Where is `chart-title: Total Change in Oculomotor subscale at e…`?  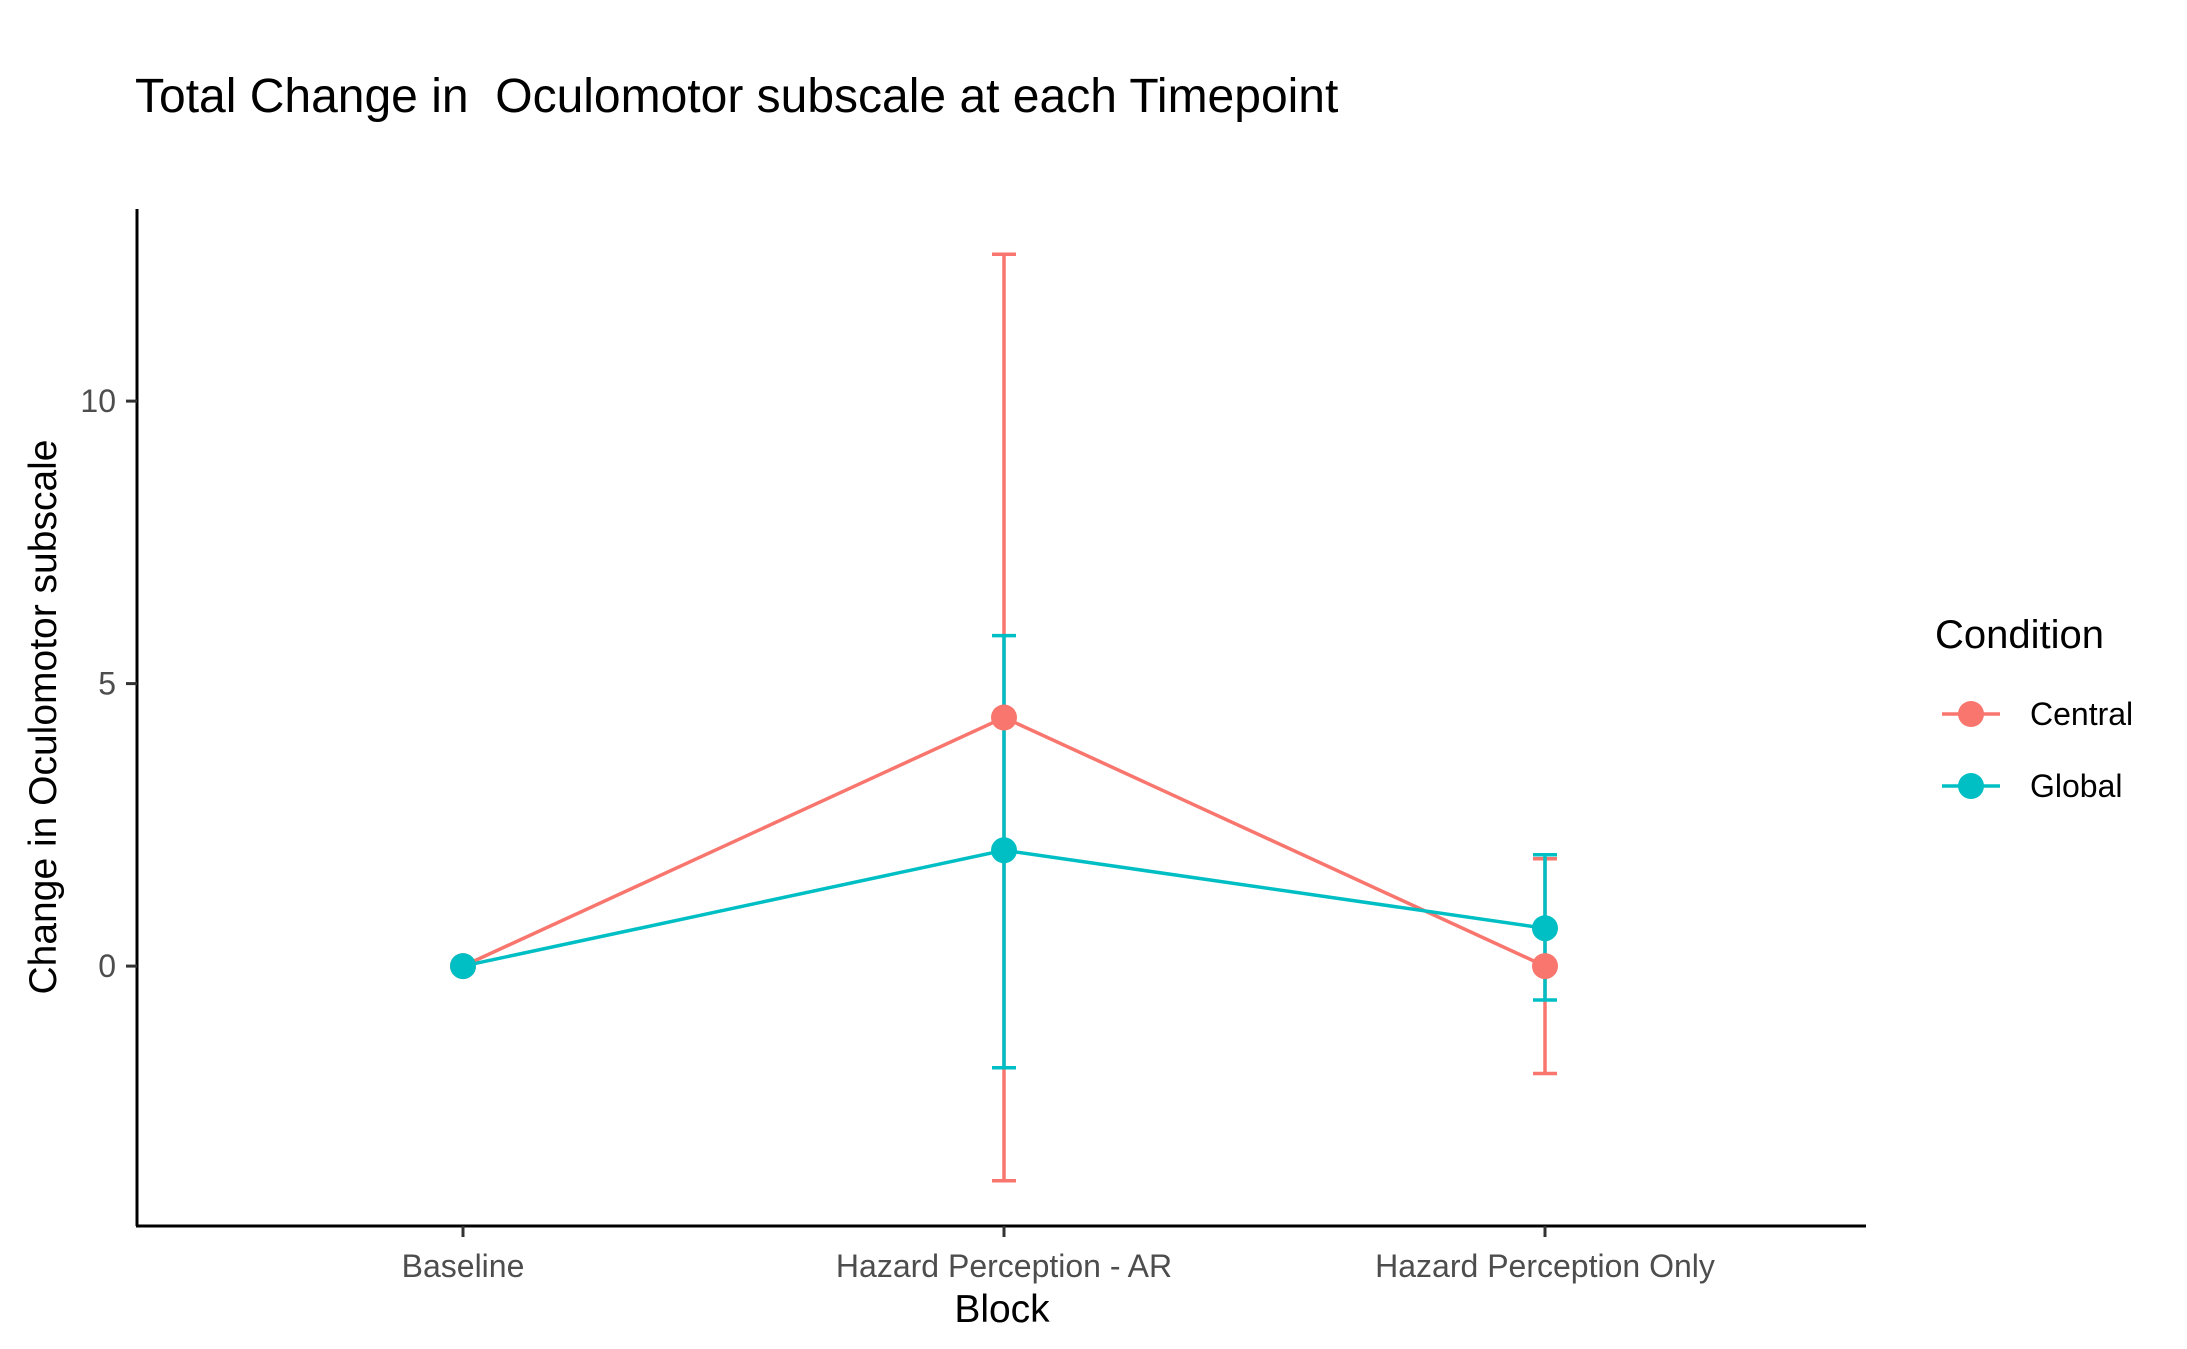
chart-title: Total Change in Oculomotor subscale at e… is located at coordinates (736, 96).